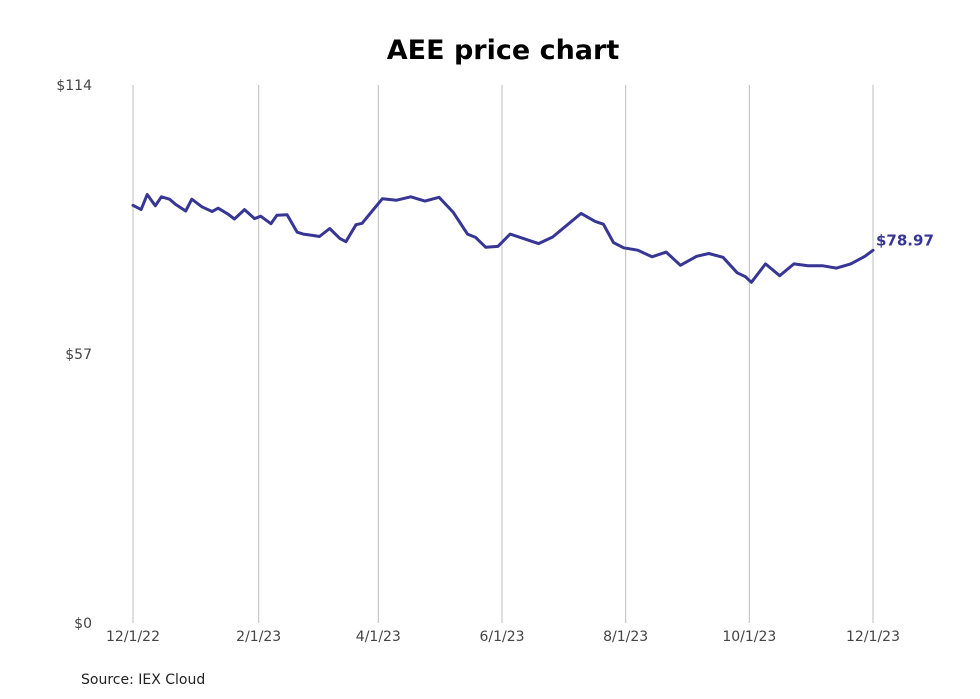  What do you see at coordinates (873, 637) in the screenshot?
I see `x-tick-label: 12/1/23` at bounding box center [873, 637].